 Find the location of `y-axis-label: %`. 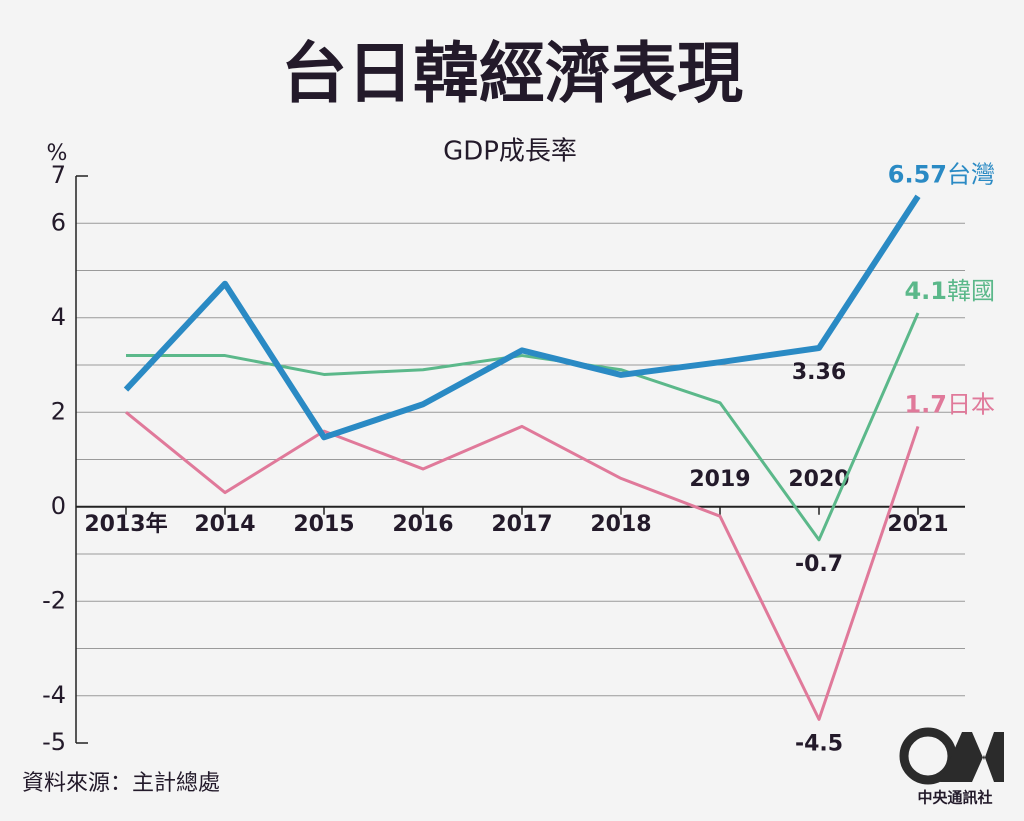

y-axis-label: % is located at coordinates (57, 153).